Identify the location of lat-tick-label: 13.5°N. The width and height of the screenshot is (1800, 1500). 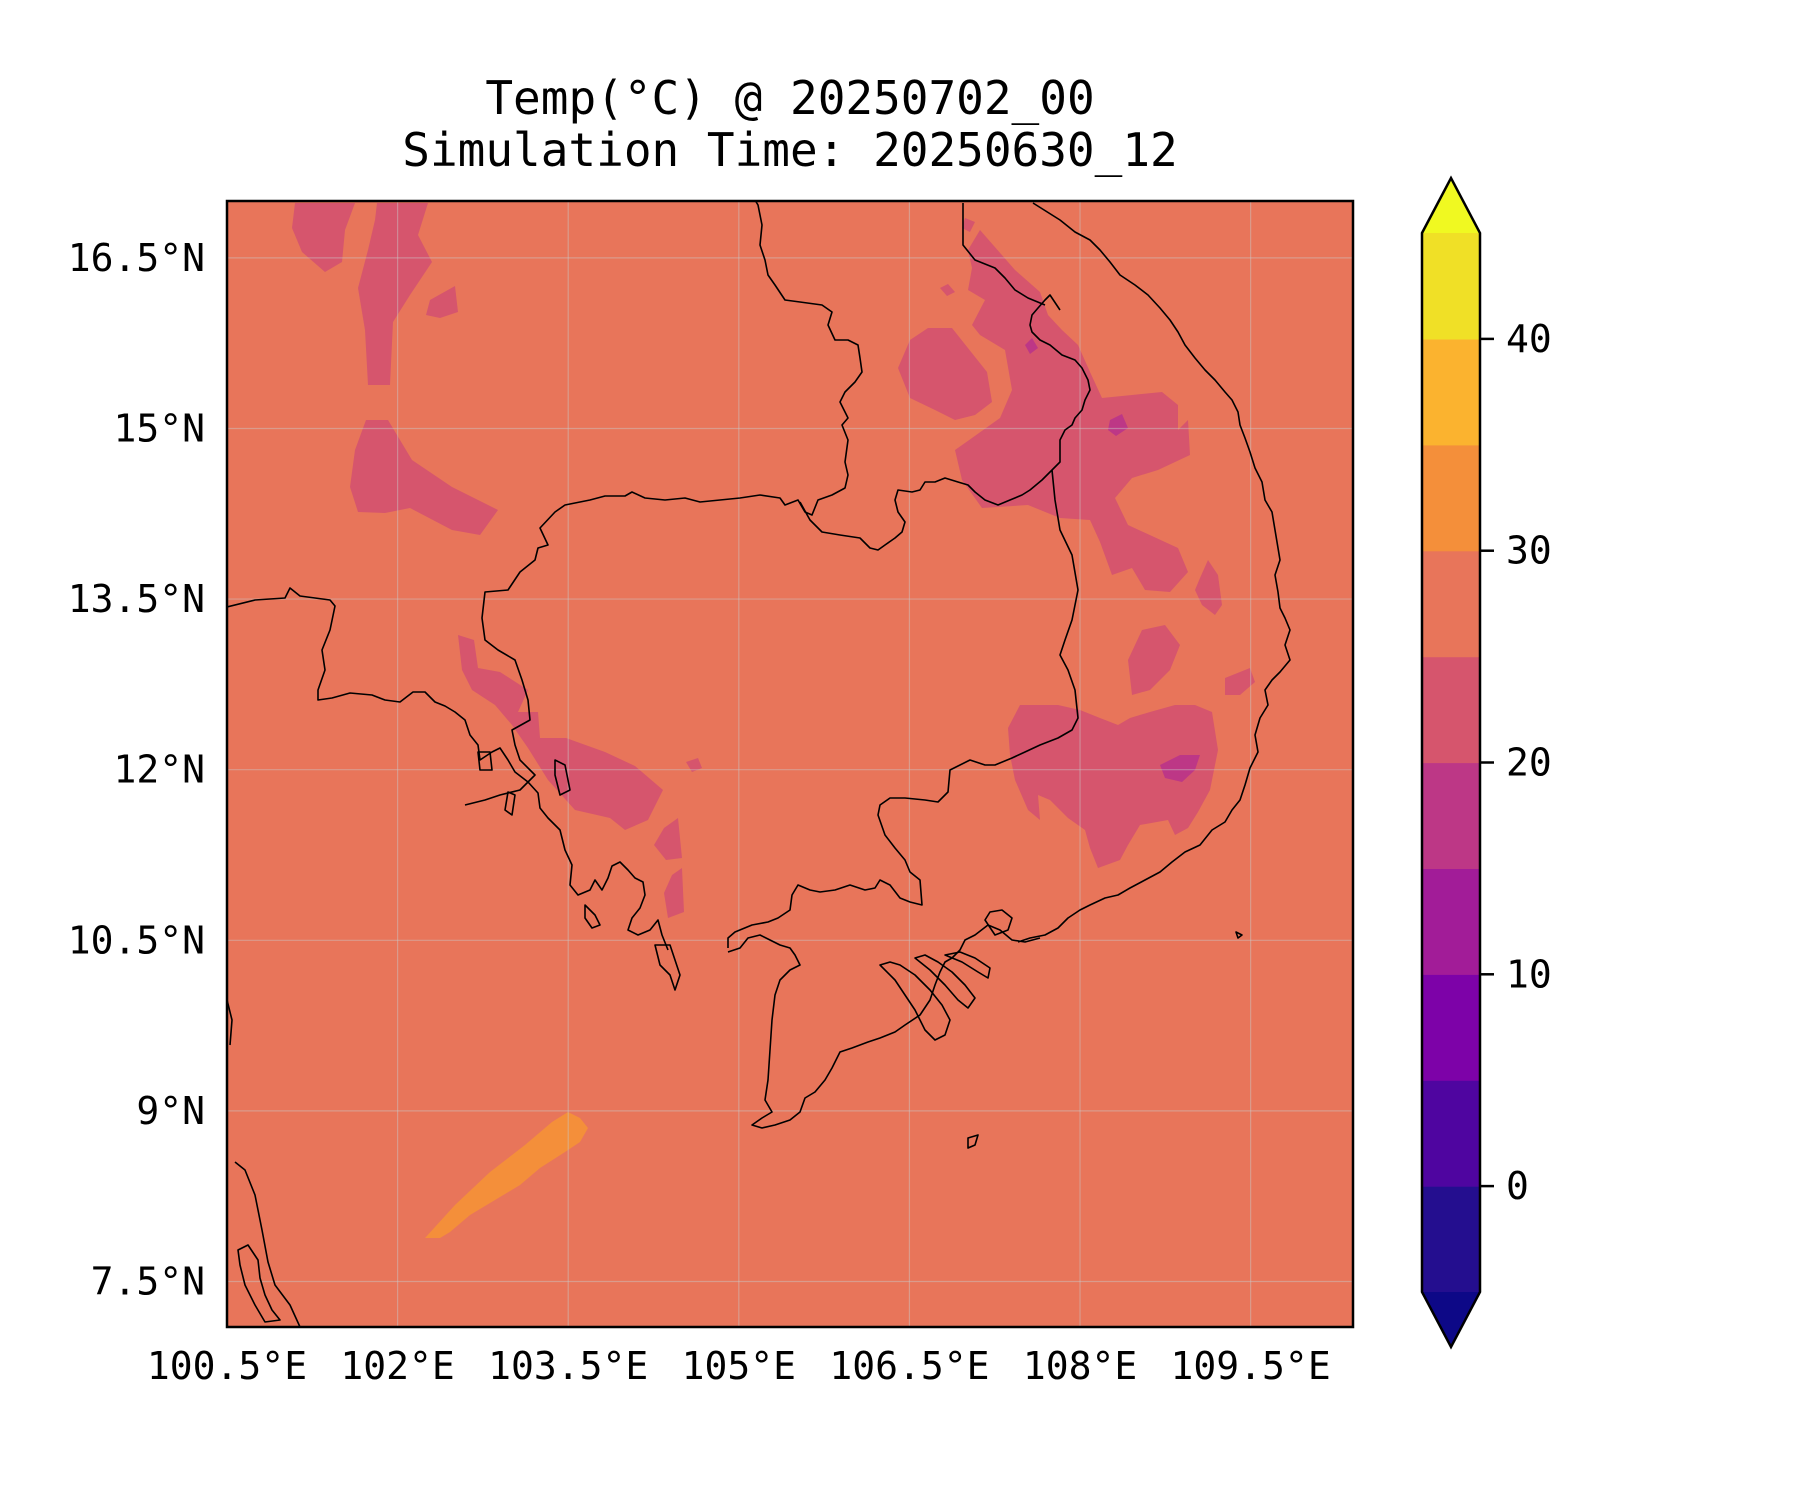
(136, 599).